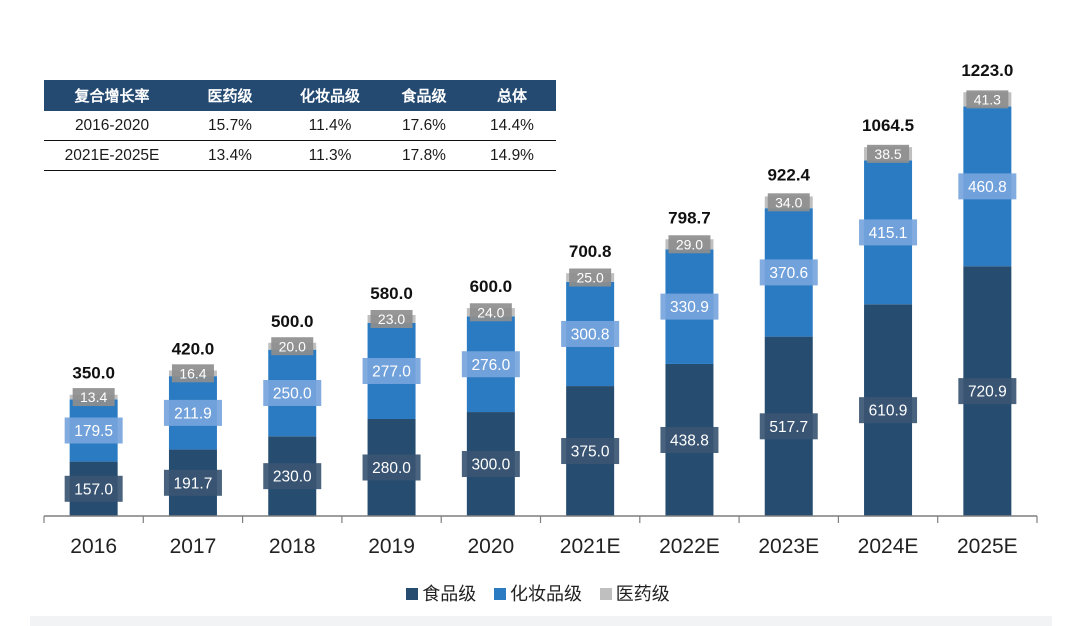 The height and width of the screenshot is (626, 1076). What do you see at coordinates (689, 546) in the screenshot?
I see `x-tick-label: 2022E` at bounding box center [689, 546].